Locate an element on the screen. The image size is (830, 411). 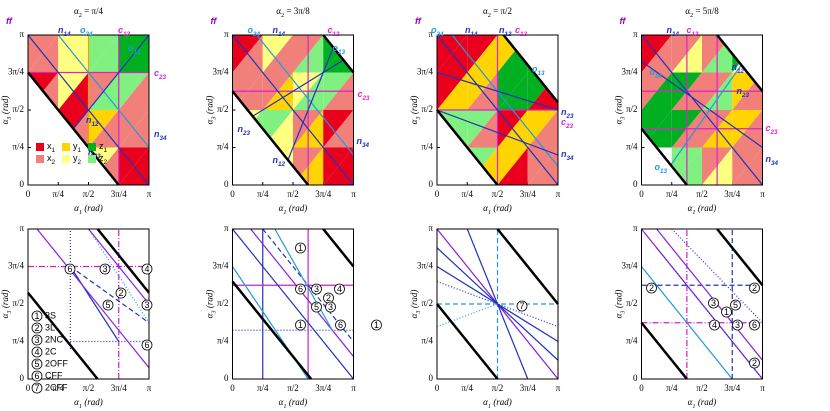
text-part: z is located at coordinates (101, 158).